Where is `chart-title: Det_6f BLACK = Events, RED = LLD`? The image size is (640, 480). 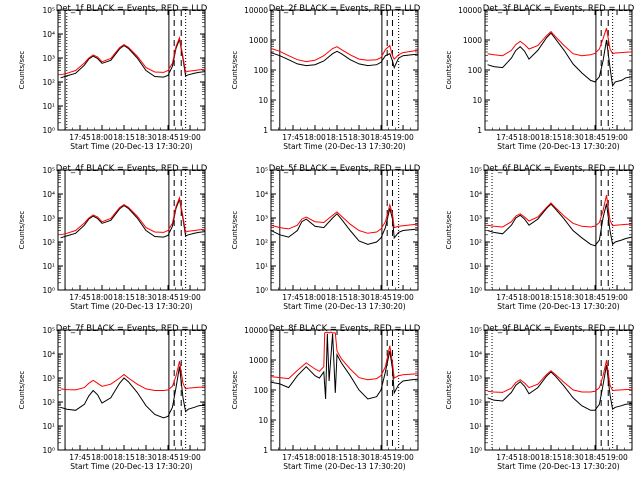 chart-title: Det_6f BLACK = Events, RED = LLD is located at coordinates (559, 169).